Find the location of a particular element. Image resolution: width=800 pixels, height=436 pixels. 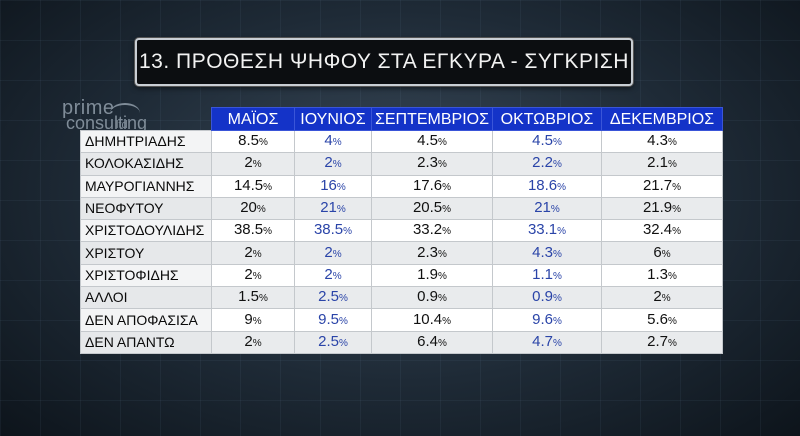

value-cell: 32.4% is located at coordinates (662, 231).